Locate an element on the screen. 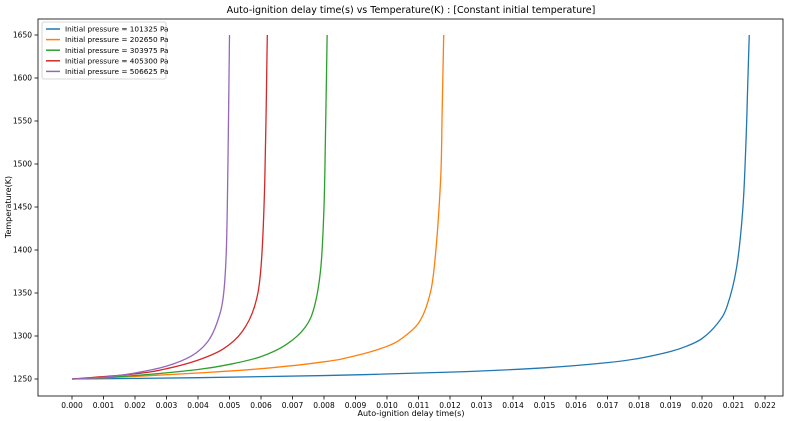 The width and height of the screenshot is (800, 421). x-tick-label: 0.005 is located at coordinates (230, 405).